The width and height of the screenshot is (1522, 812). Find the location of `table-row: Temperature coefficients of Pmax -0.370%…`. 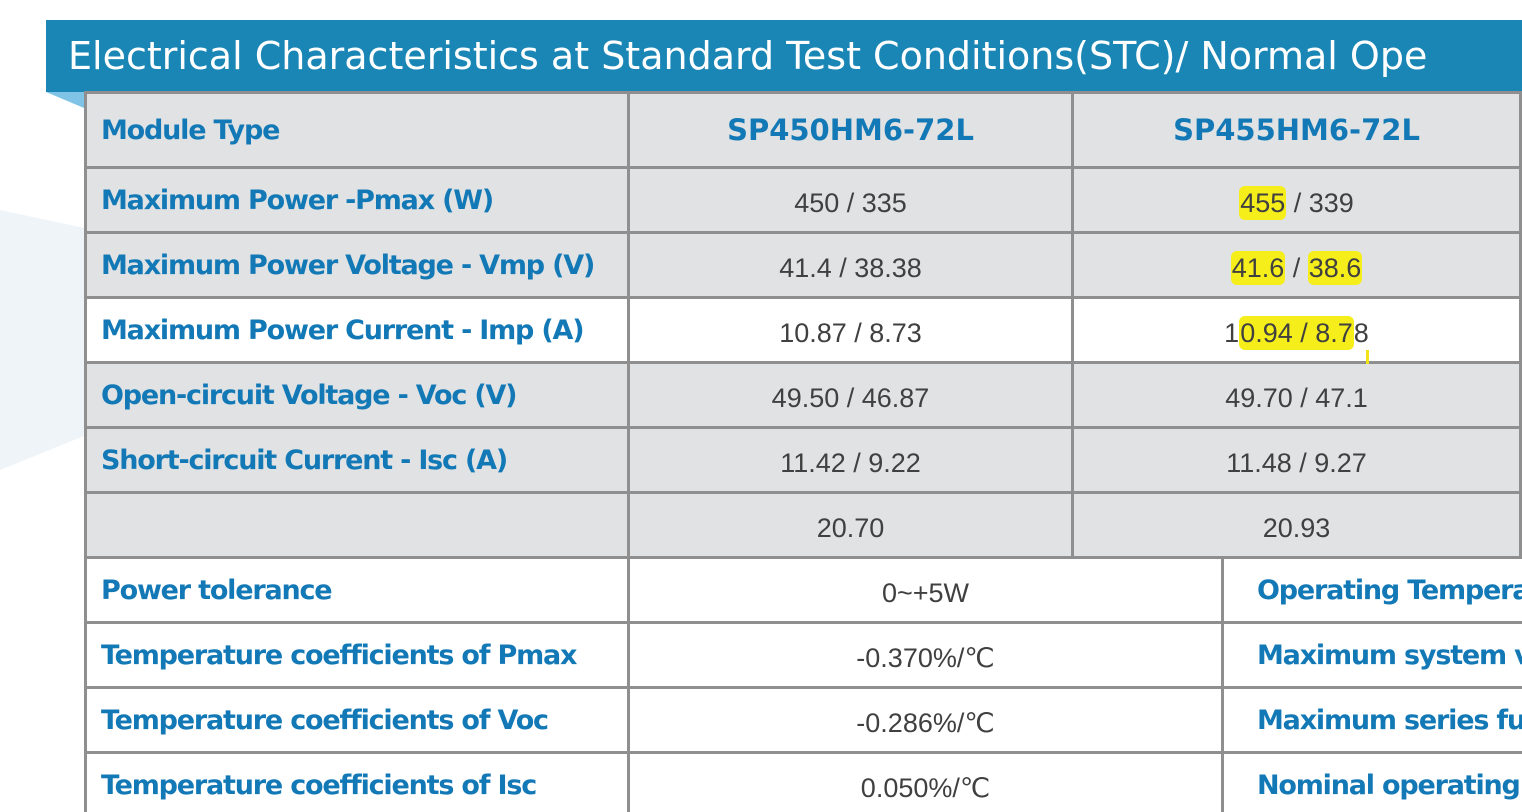

table-row: Temperature coefficients of Pmax -0.370%… is located at coordinates (803, 655).